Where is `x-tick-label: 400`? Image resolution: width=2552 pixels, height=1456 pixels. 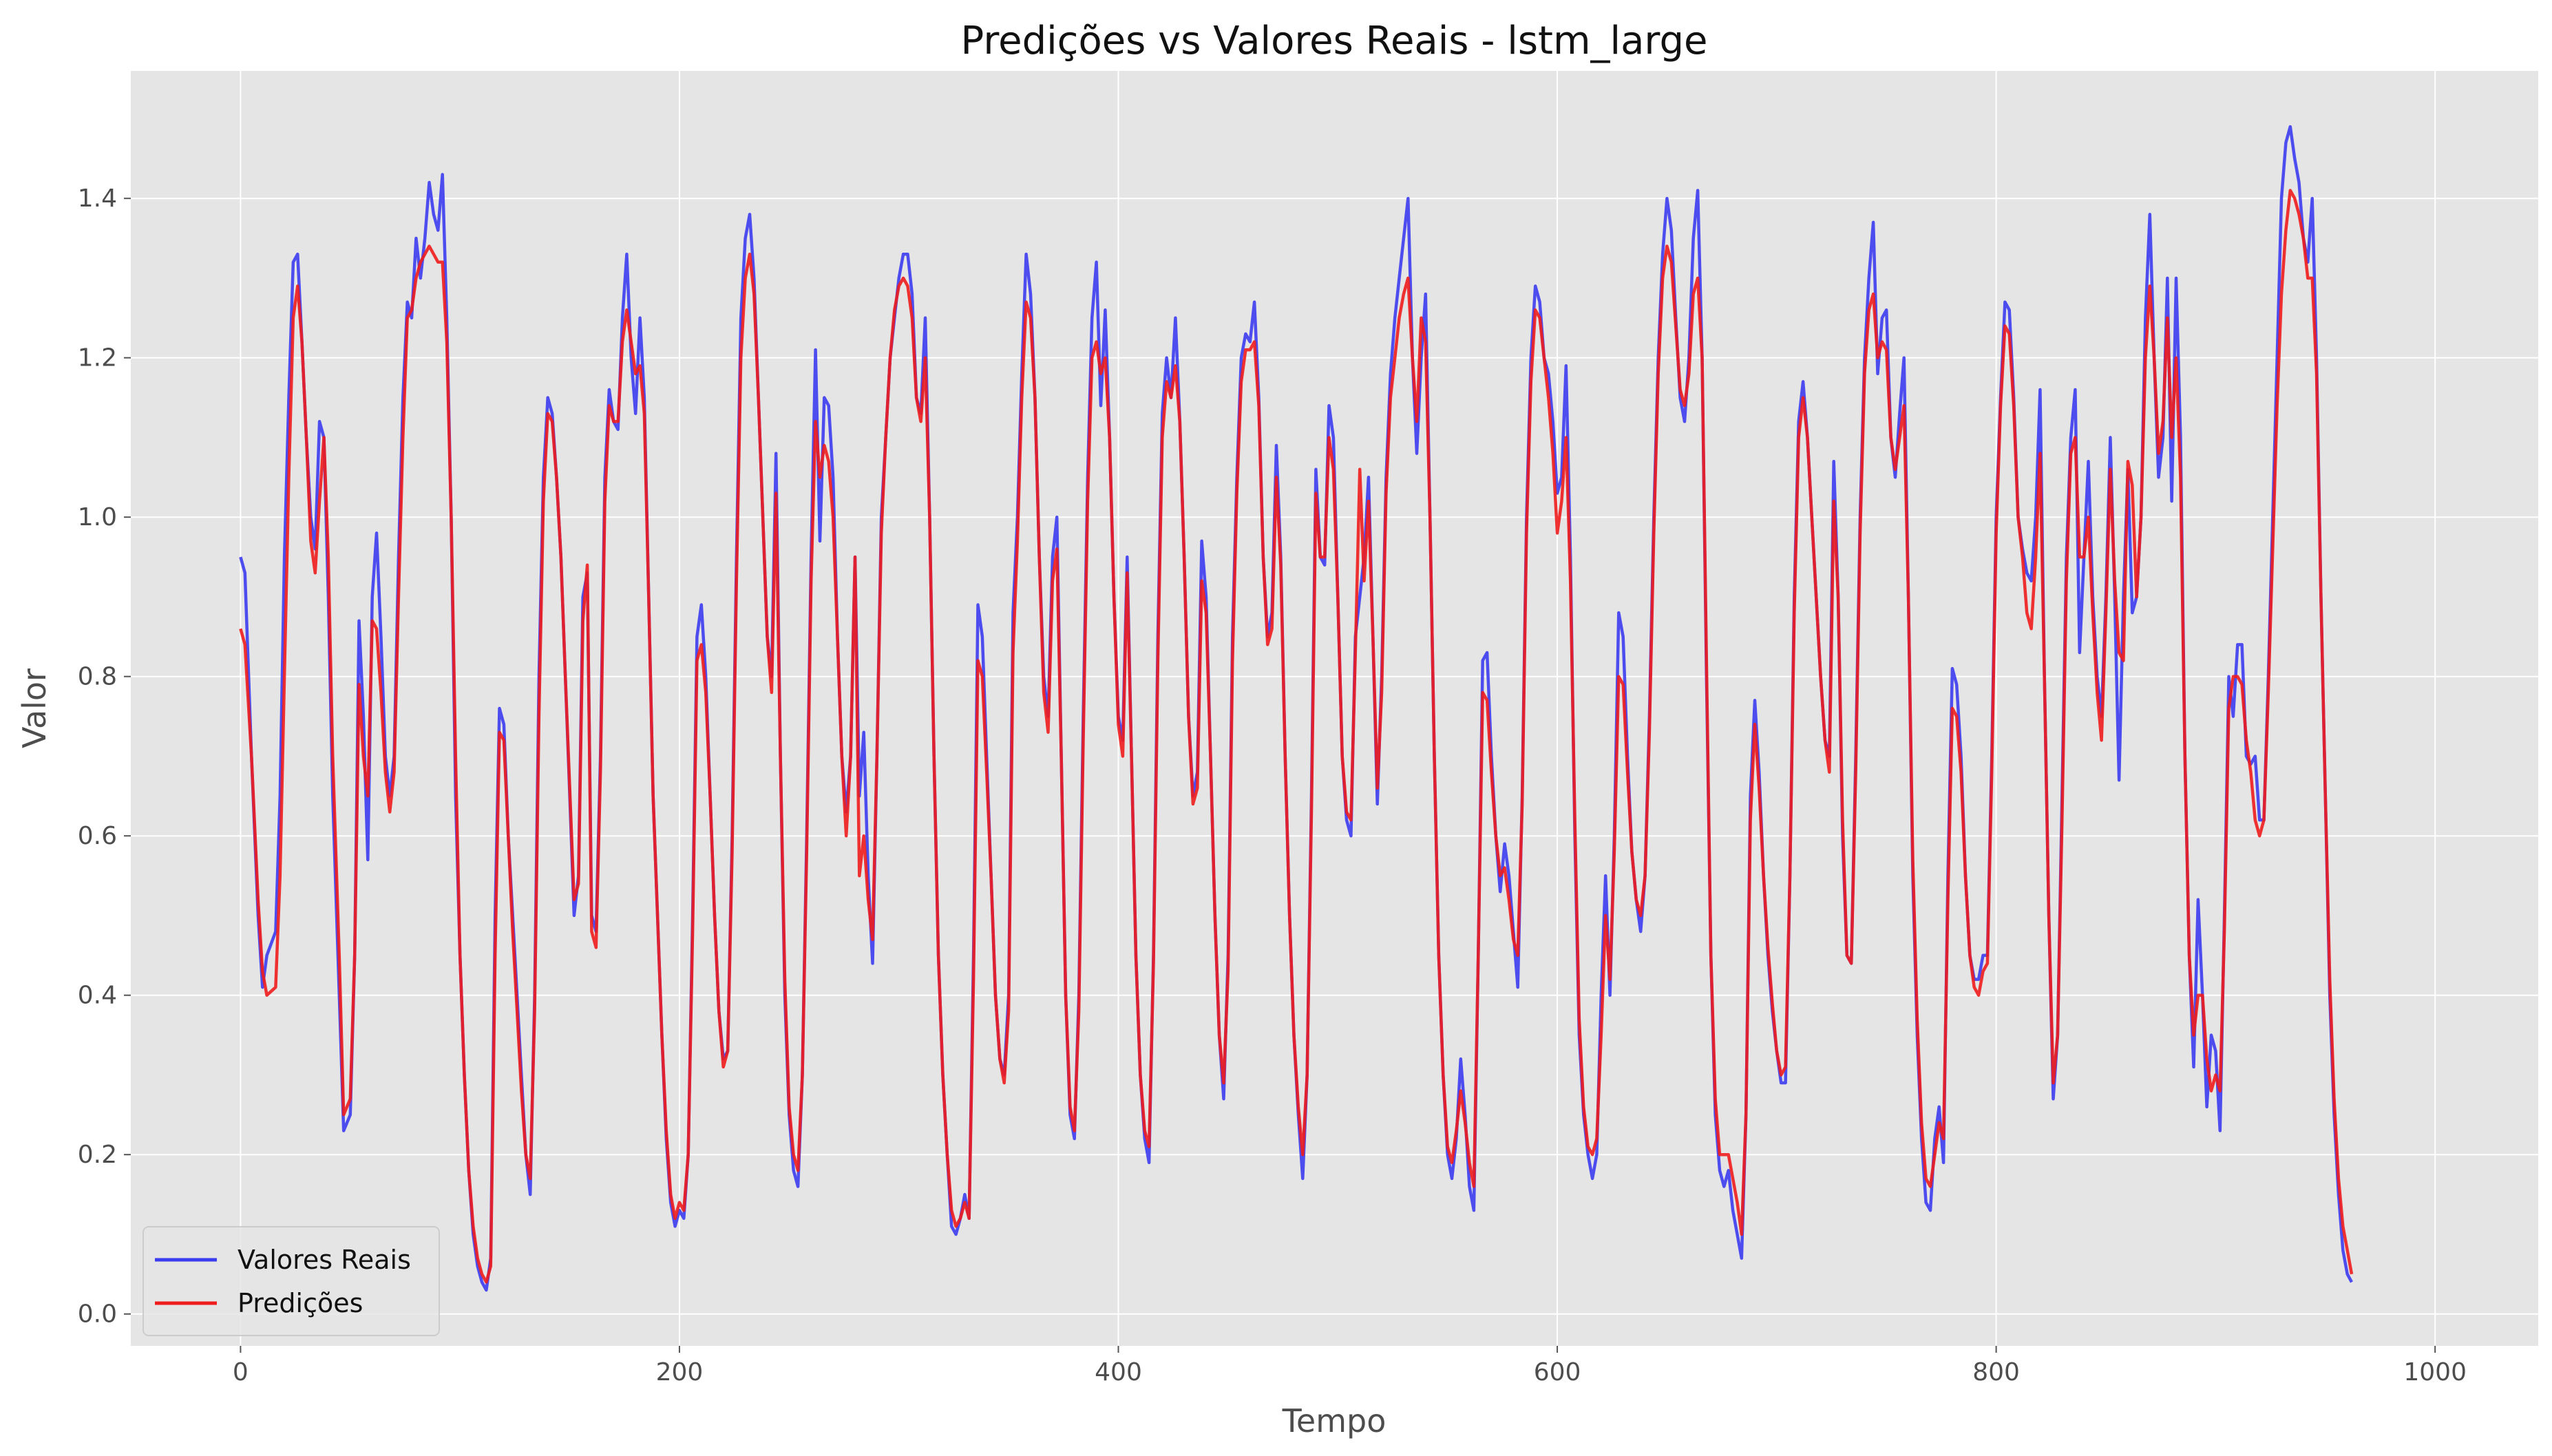
x-tick-label: 400 is located at coordinates (1119, 1372).